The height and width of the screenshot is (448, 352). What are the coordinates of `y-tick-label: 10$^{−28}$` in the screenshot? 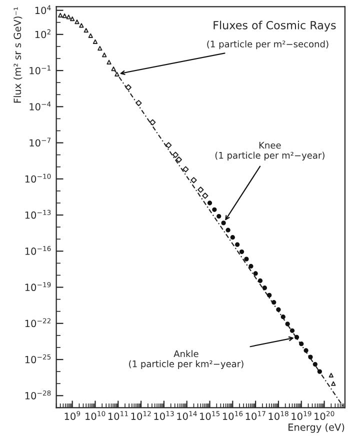 It's located at (38, 395).